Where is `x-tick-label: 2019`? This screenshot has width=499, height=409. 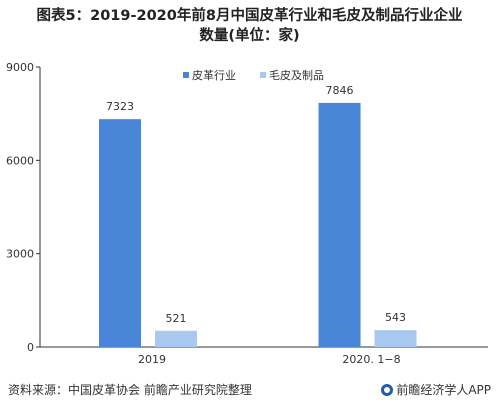 x-tick-label: 2019 is located at coordinates (152, 359).